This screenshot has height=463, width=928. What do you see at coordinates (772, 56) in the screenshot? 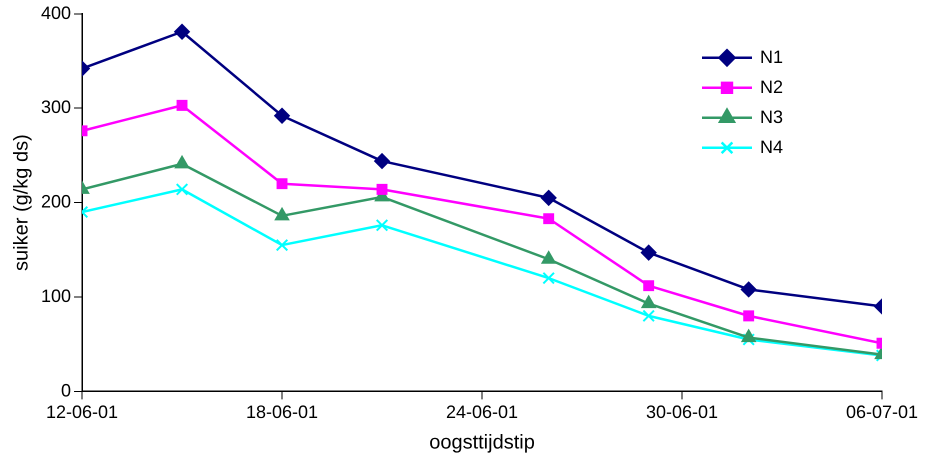
I see `legend-label: N1` at bounding box center [772, 56].